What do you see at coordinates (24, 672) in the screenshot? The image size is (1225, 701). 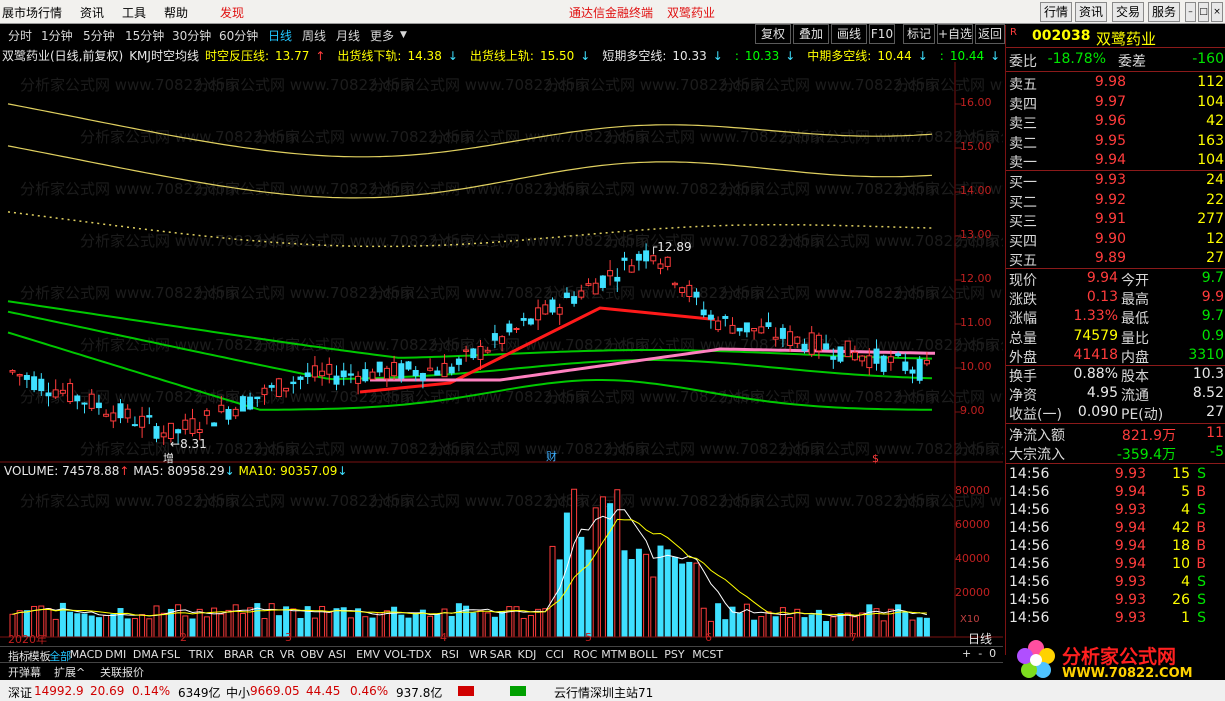 I see `extra-tab: 开弹幕` at bounding box center [24, 672].